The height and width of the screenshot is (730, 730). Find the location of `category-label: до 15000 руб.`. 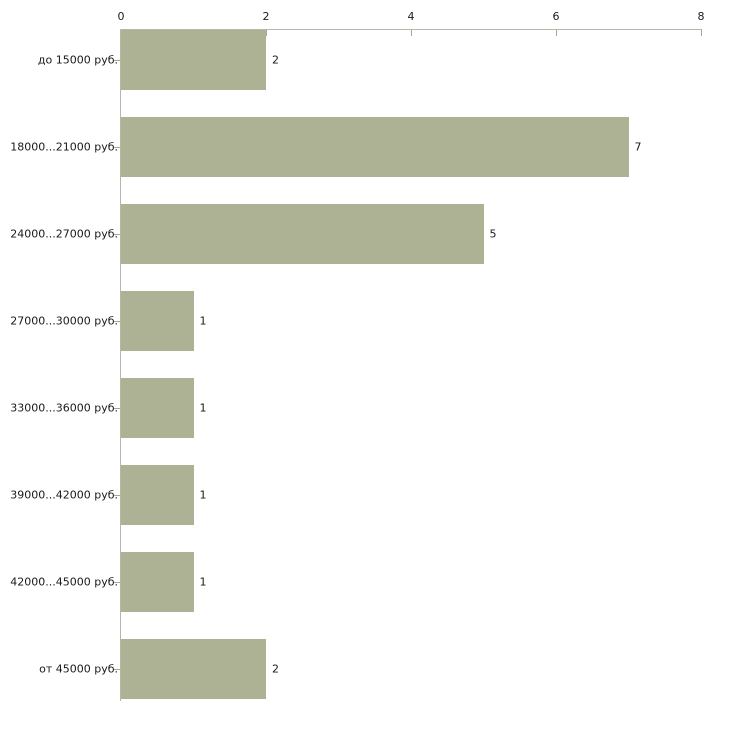

category-label: до 15000 руб. is located at coordinates (77, 60).